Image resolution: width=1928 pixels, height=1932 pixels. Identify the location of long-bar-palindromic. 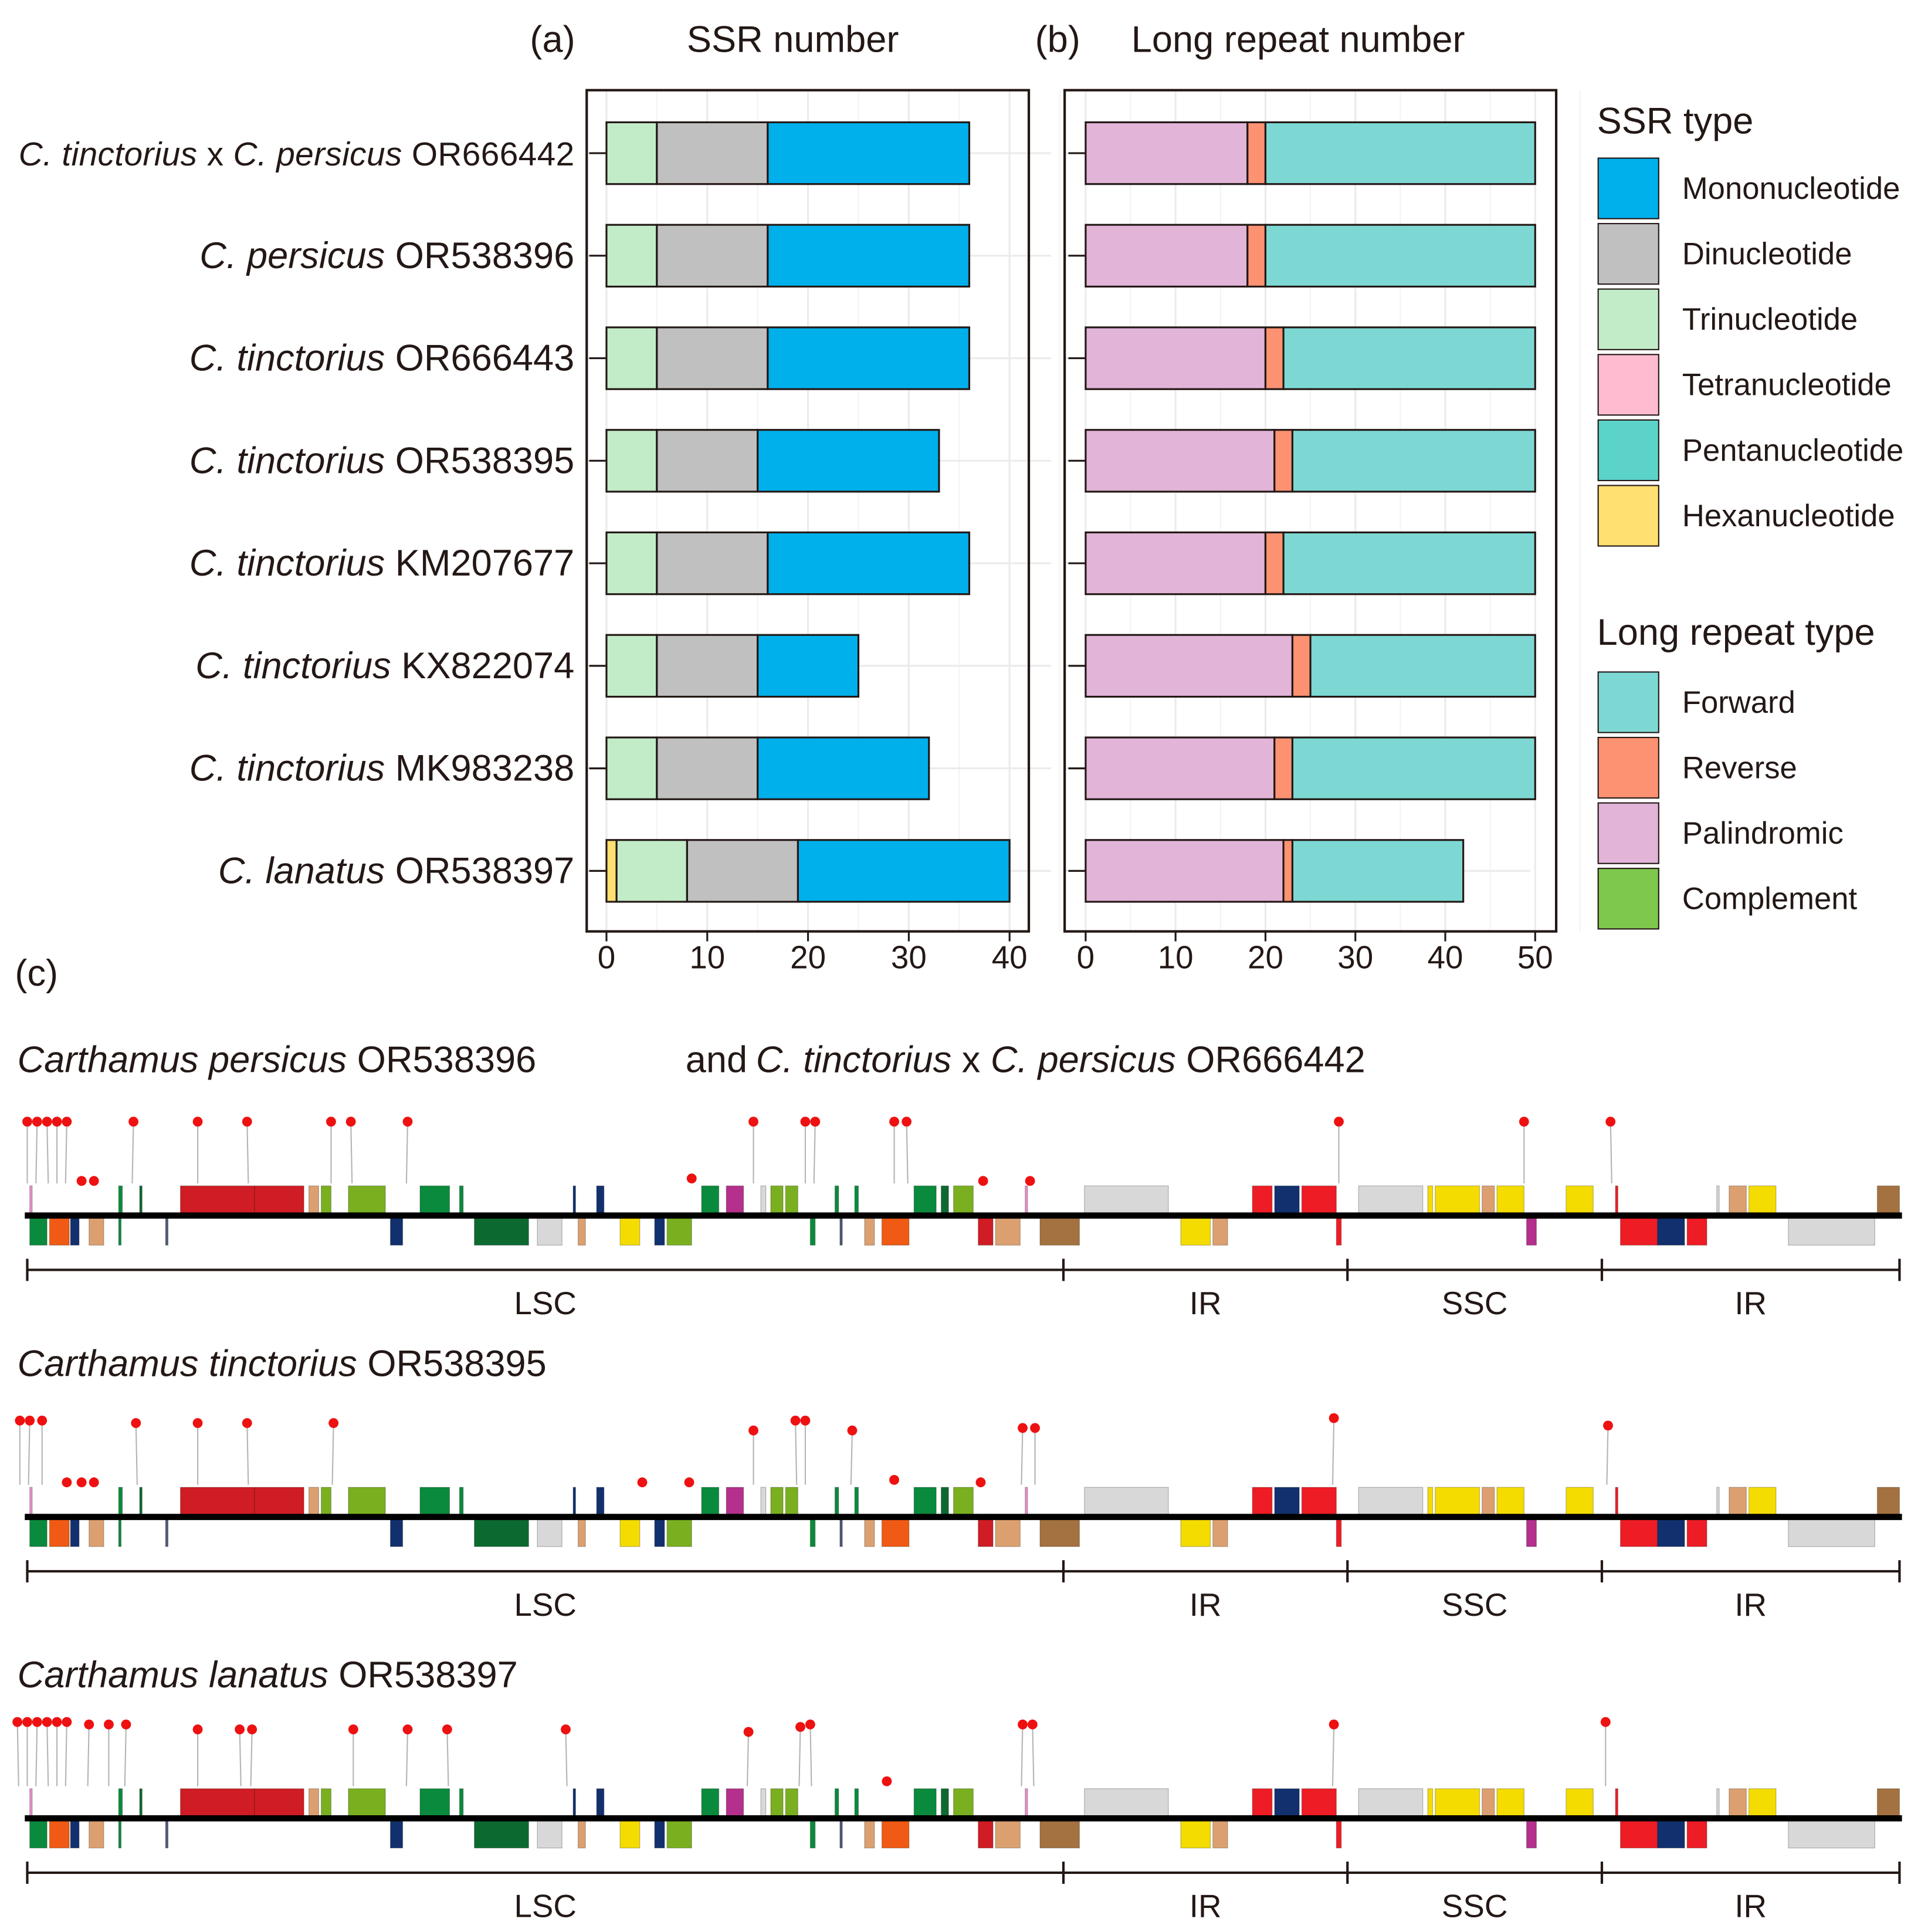
(1180, 461).